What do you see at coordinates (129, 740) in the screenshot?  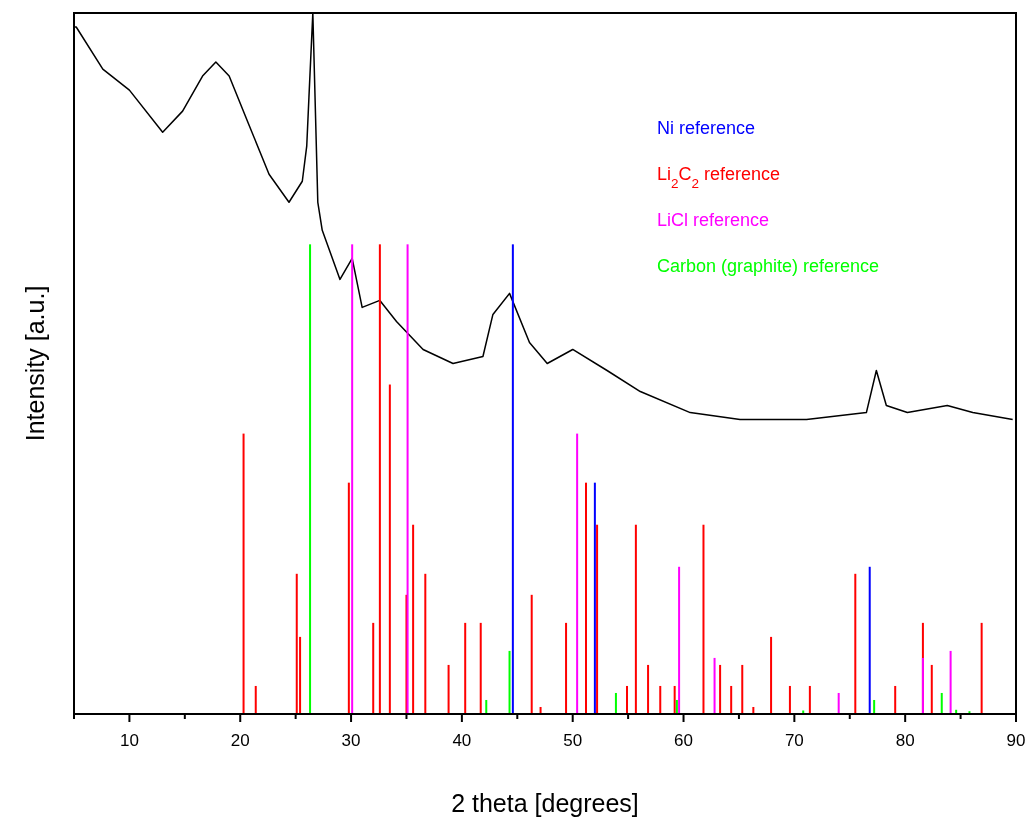 I see `x-tick-label: 10` at bounding box center [129, 740].